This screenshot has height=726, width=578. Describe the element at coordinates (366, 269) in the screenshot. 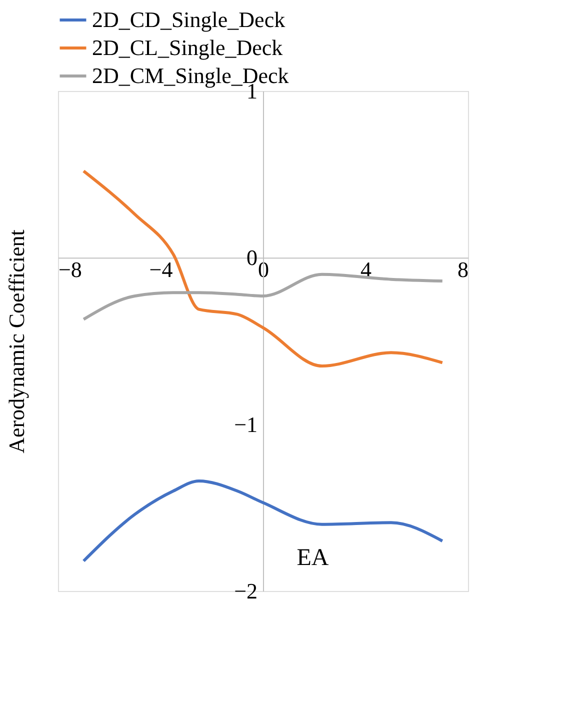

I see `x-tick-label: 4` at that location.